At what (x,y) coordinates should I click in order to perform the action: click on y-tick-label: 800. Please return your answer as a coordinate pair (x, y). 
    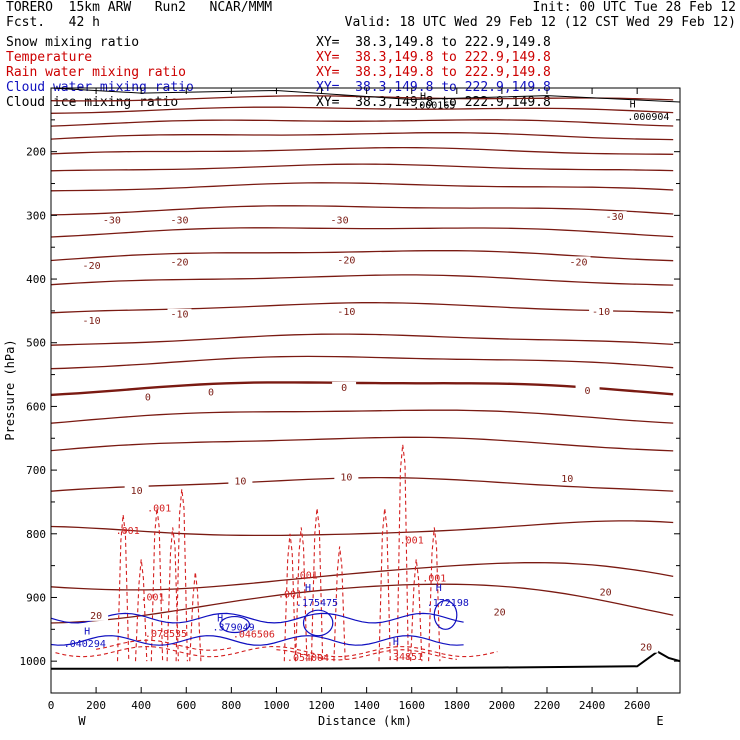
    Looking at the image, I should click on (36, 534).